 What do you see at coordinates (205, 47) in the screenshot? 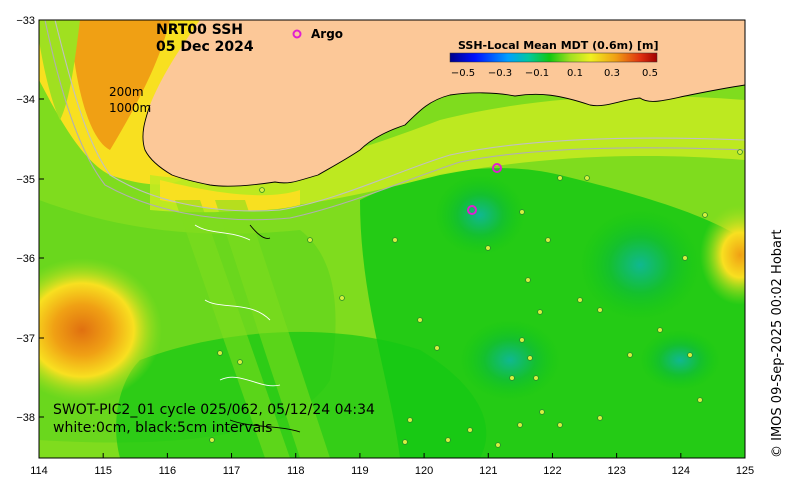
I see `map-date: 05 Dec 2024` at bounding box center [205, 47].